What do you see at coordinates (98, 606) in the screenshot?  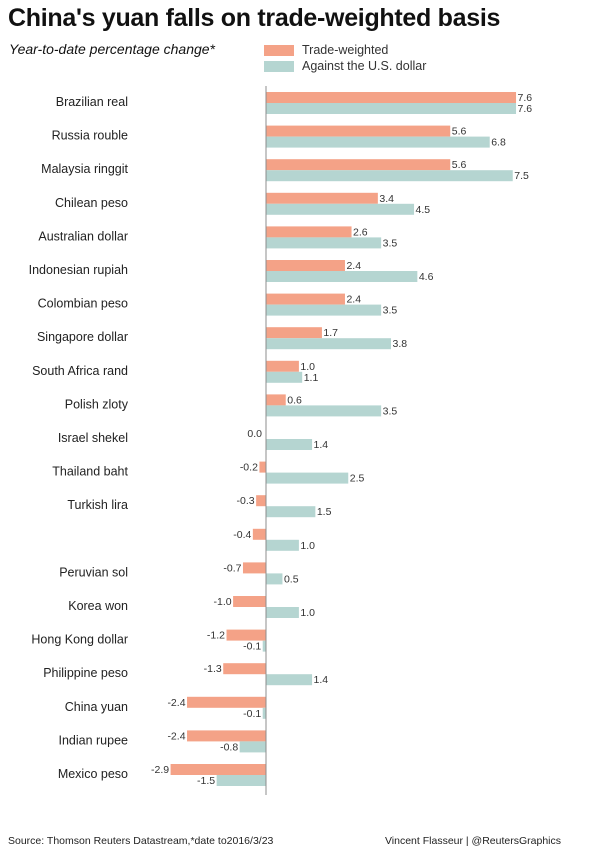 I see `category-label: Korea won` at bounding box center [98, 606].